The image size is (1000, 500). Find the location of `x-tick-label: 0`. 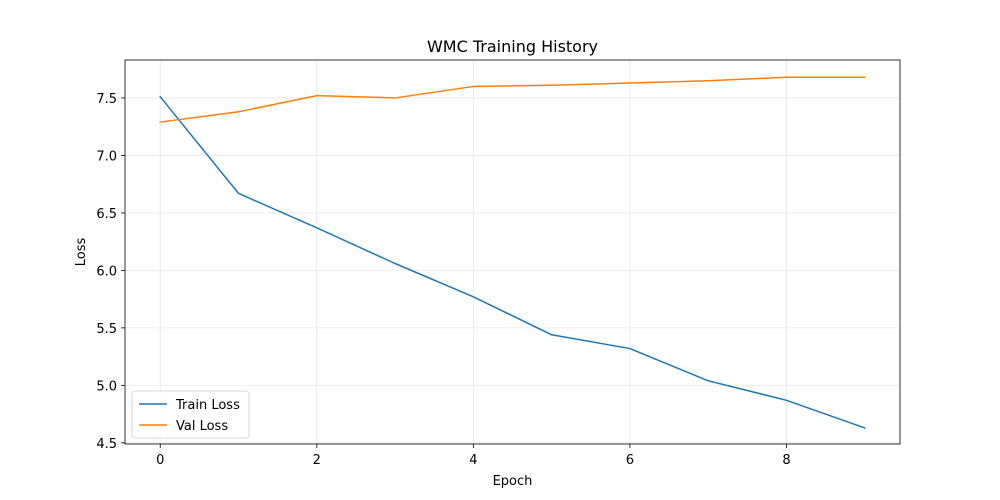

x-tick-label: 0 is located at coordinates (160, 460).